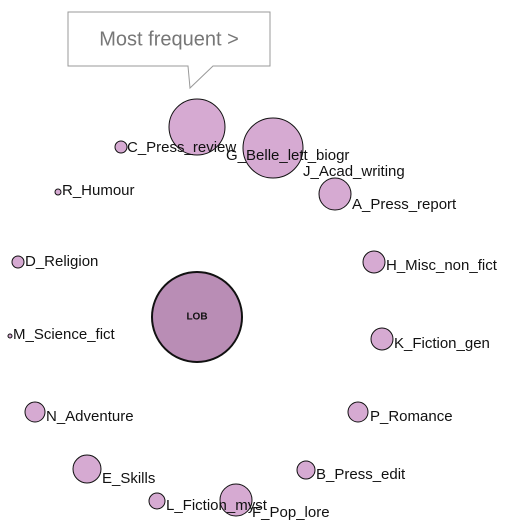  I want to click on node-label: N_Adventure, so click(90, 416).